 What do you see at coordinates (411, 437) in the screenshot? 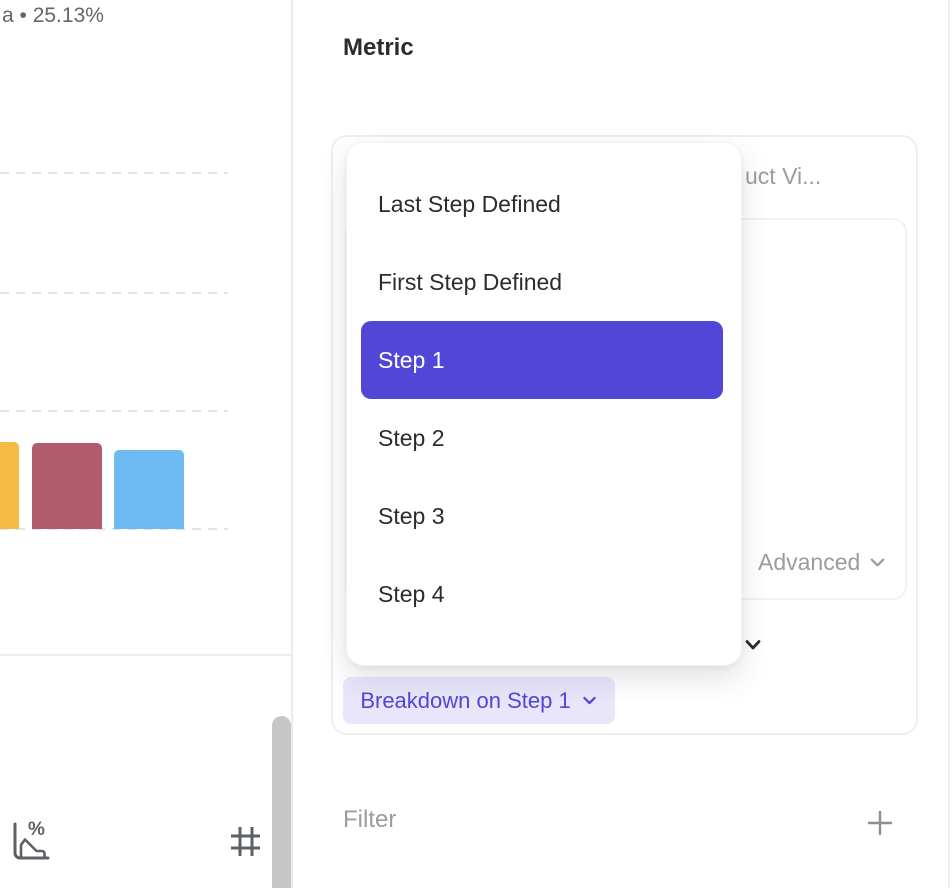
I see `dropdown-item-step-2: Step 2` at bounding box center [411, 437].